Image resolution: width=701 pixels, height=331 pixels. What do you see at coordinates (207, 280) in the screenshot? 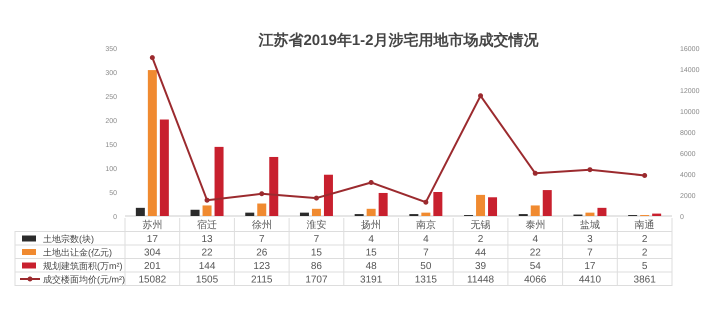
I see `data-label: 1505` at bounding box center [207, 280].